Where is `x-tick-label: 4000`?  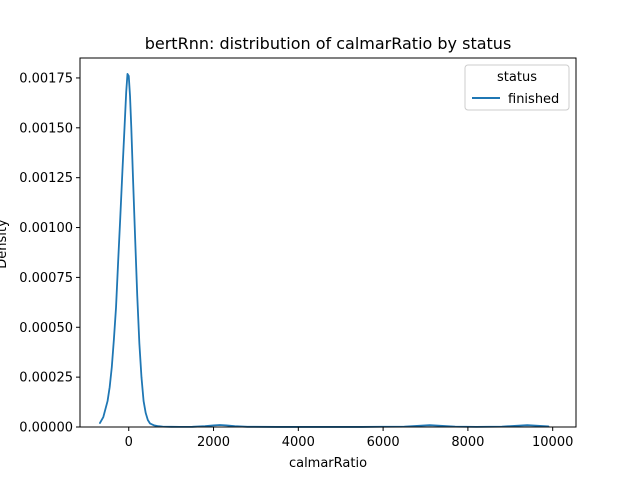
x-tick-label: 4000 is located at coordinates (298, 442).